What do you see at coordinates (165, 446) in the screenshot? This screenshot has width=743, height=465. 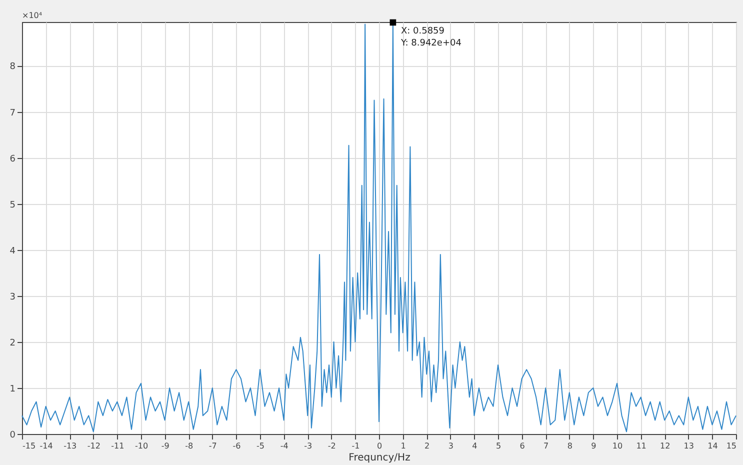 I see `x-tick-label: -9` at bounding box center [165, 446].